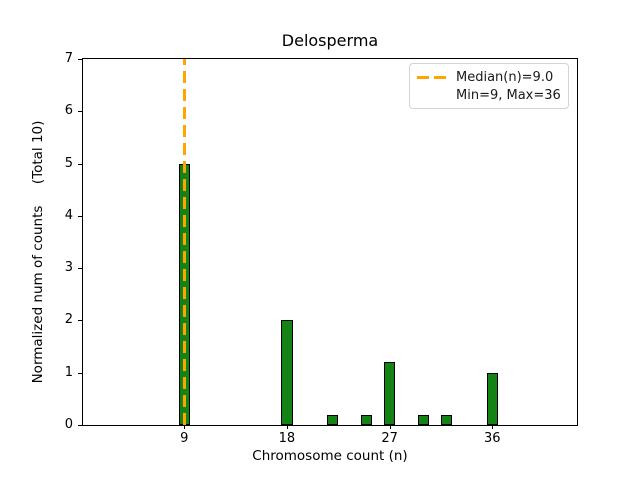  I want to click on bar-n32, so click(446, 419).